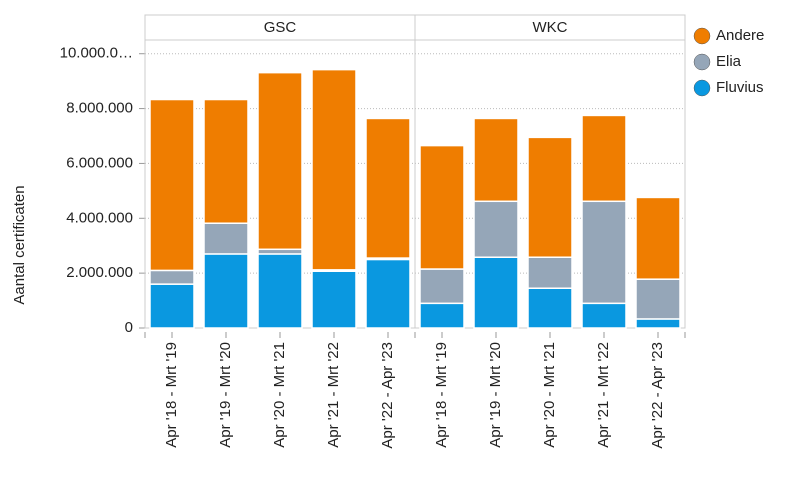 The height and width of the screenshot is (480, 793). What do you see at coordinates (740, 35) in the screenshot?
I see `legend-label: Andere` at bounding box center [740, 35].